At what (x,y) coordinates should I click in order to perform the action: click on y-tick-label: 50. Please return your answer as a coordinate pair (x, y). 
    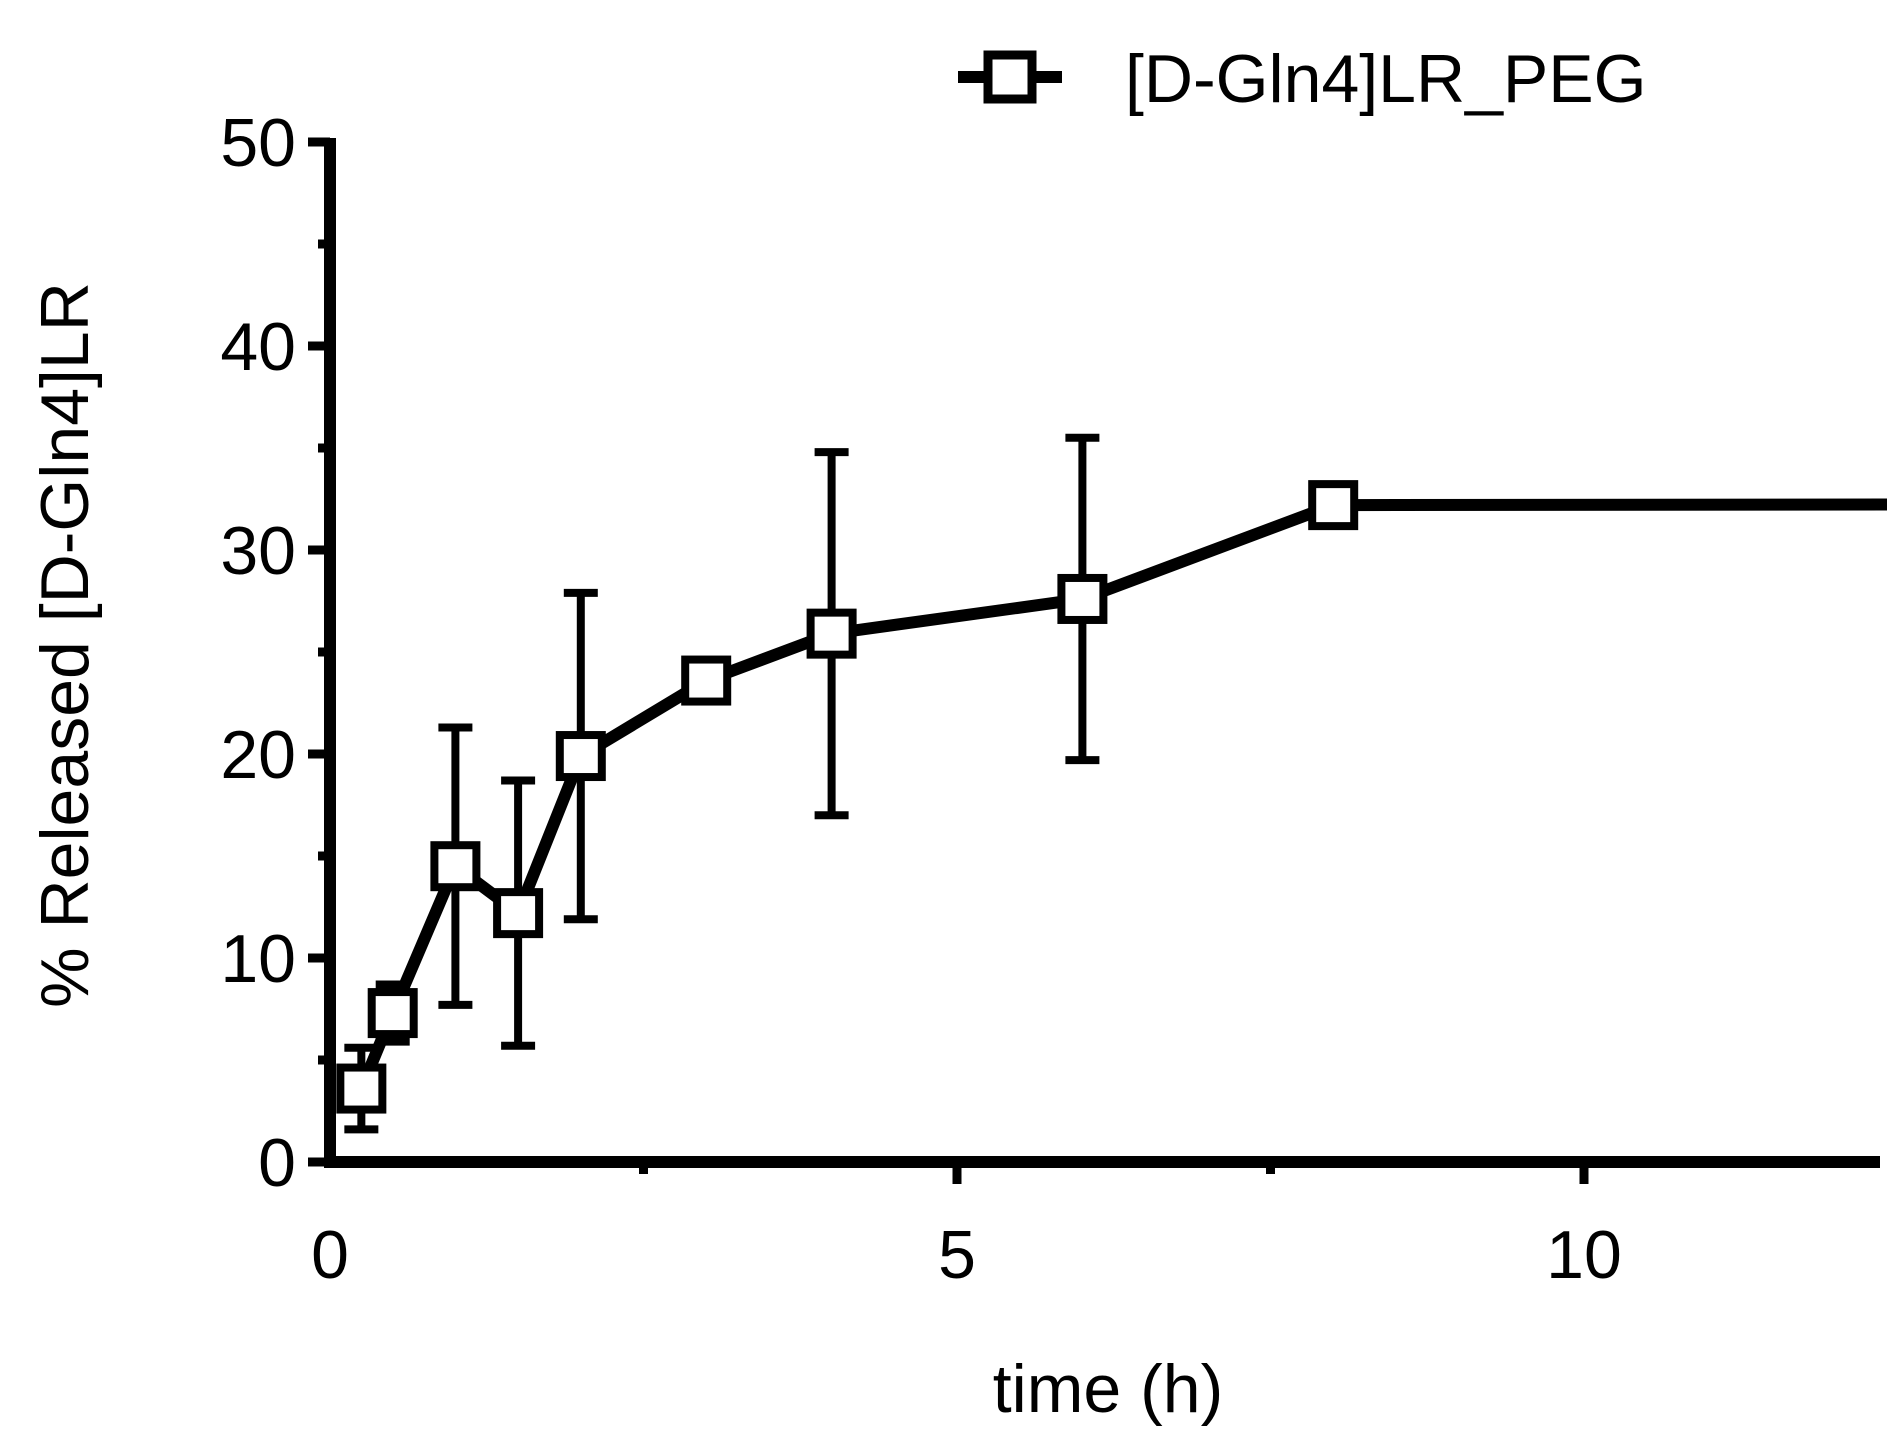
    Looking at the image, I should click on (258, 143).